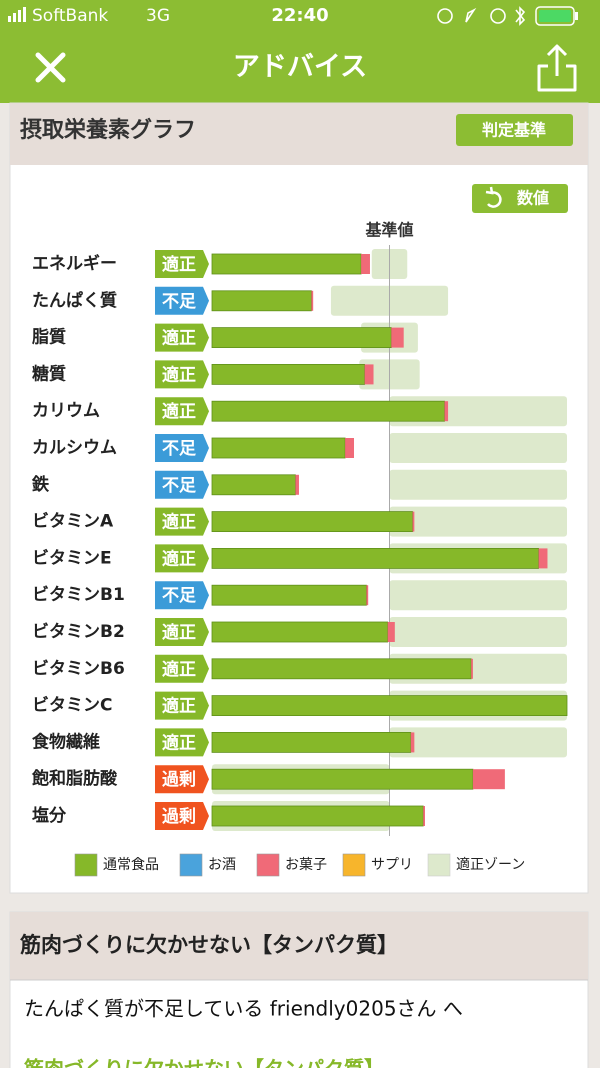 The image size is (600, 1068). Describe the element at coordinates (17, 14) in the screenshot. I see `signal-icon` at that location.